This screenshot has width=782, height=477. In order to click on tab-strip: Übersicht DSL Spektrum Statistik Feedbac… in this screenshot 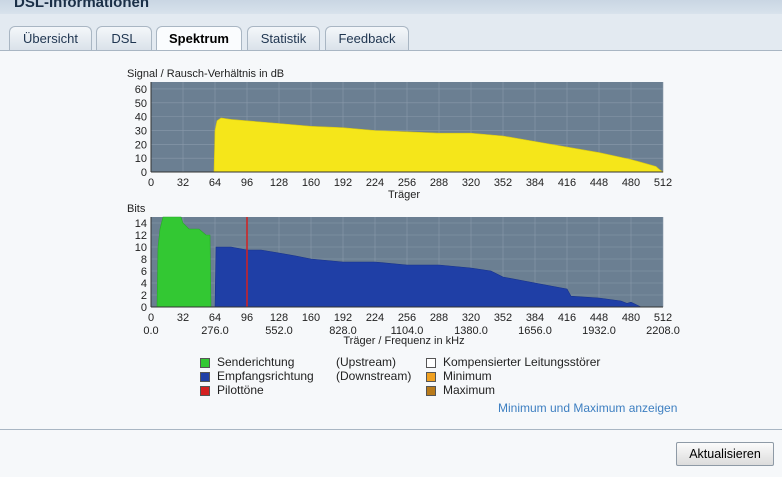, I will do `click(391, 33)`.